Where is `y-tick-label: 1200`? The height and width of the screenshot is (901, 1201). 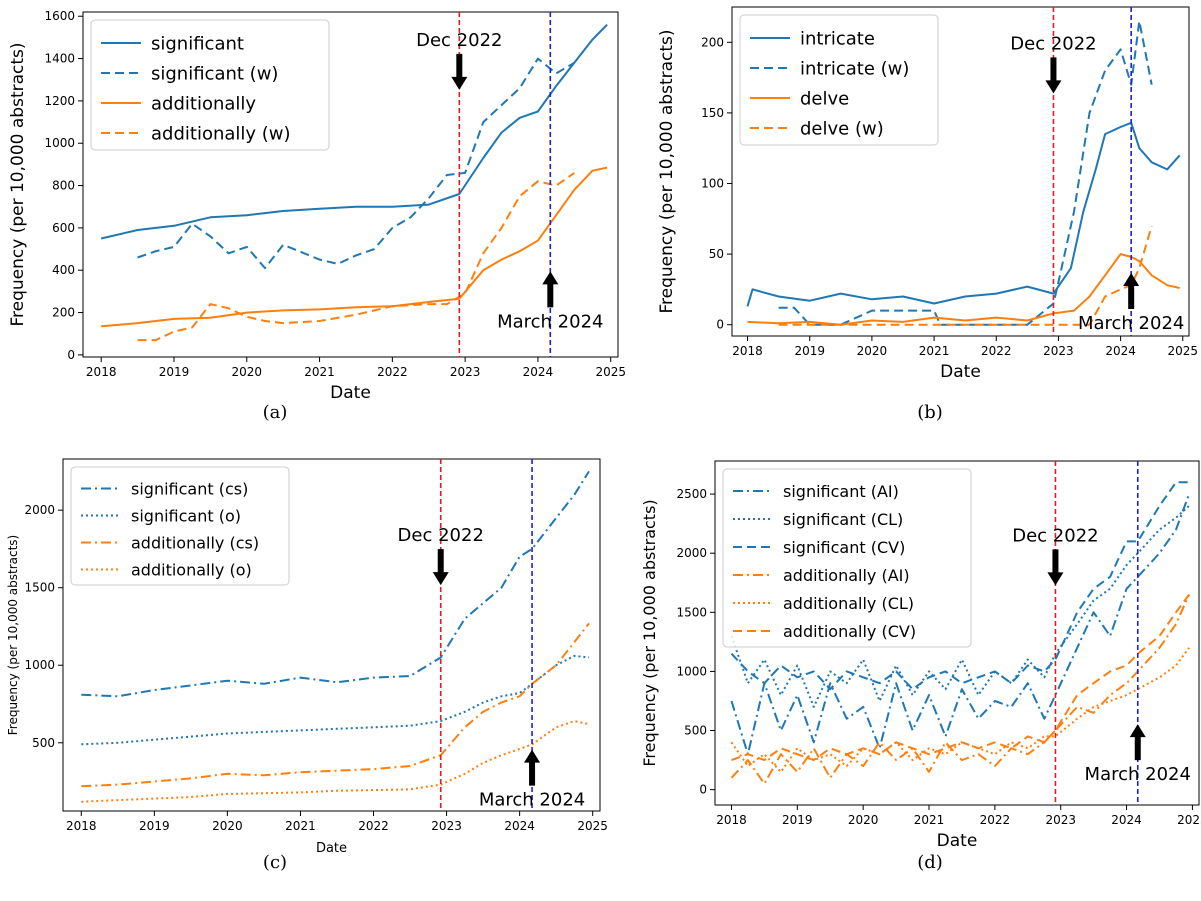
y-tick-label: 1200 is located at coordinates (59, 101).